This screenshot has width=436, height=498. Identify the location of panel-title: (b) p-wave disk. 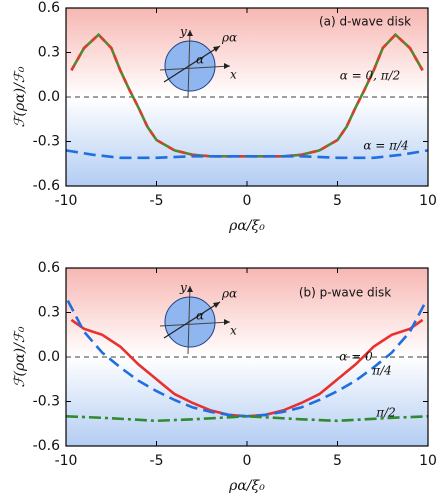
(345, 293).